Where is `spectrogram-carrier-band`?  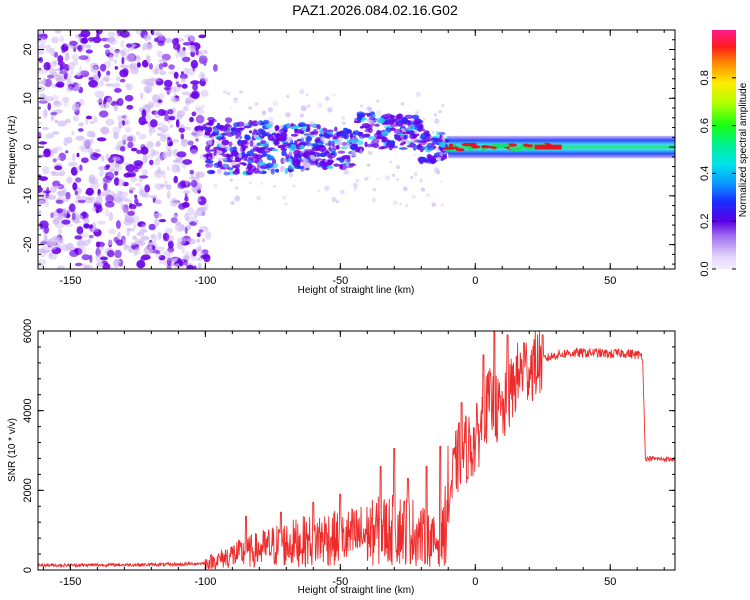 spectrogram-carrier-band is located at coordinates (561, 147).